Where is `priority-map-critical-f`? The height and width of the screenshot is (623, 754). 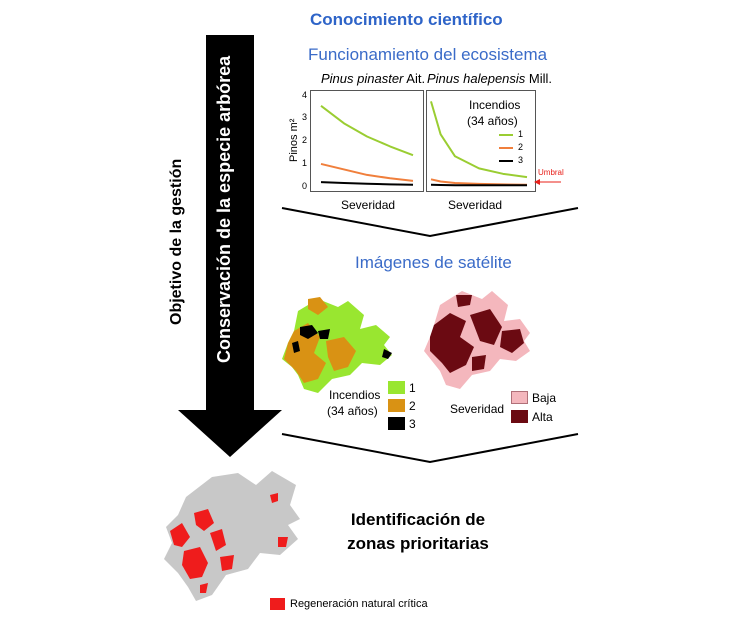 priority-map-critical-f is located at coordinates (283, 542).